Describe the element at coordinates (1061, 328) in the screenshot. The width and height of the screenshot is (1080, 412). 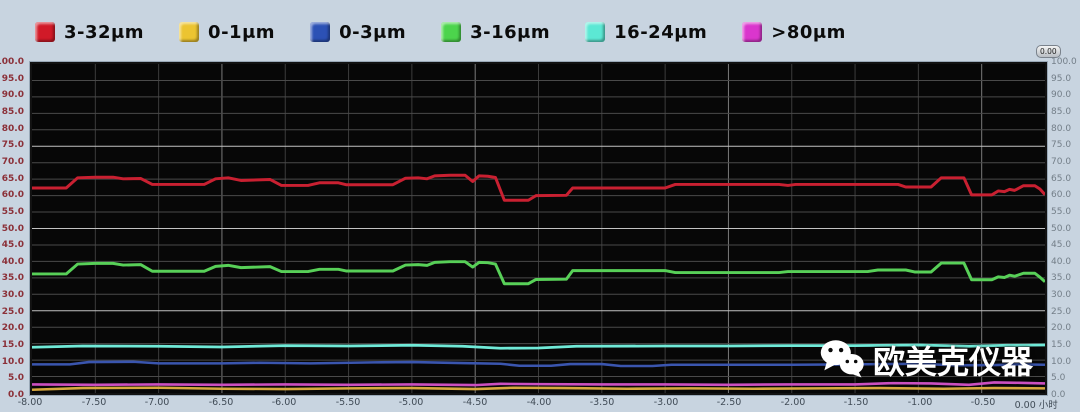
I see `y-tick-label-right: 20.0` at that location.